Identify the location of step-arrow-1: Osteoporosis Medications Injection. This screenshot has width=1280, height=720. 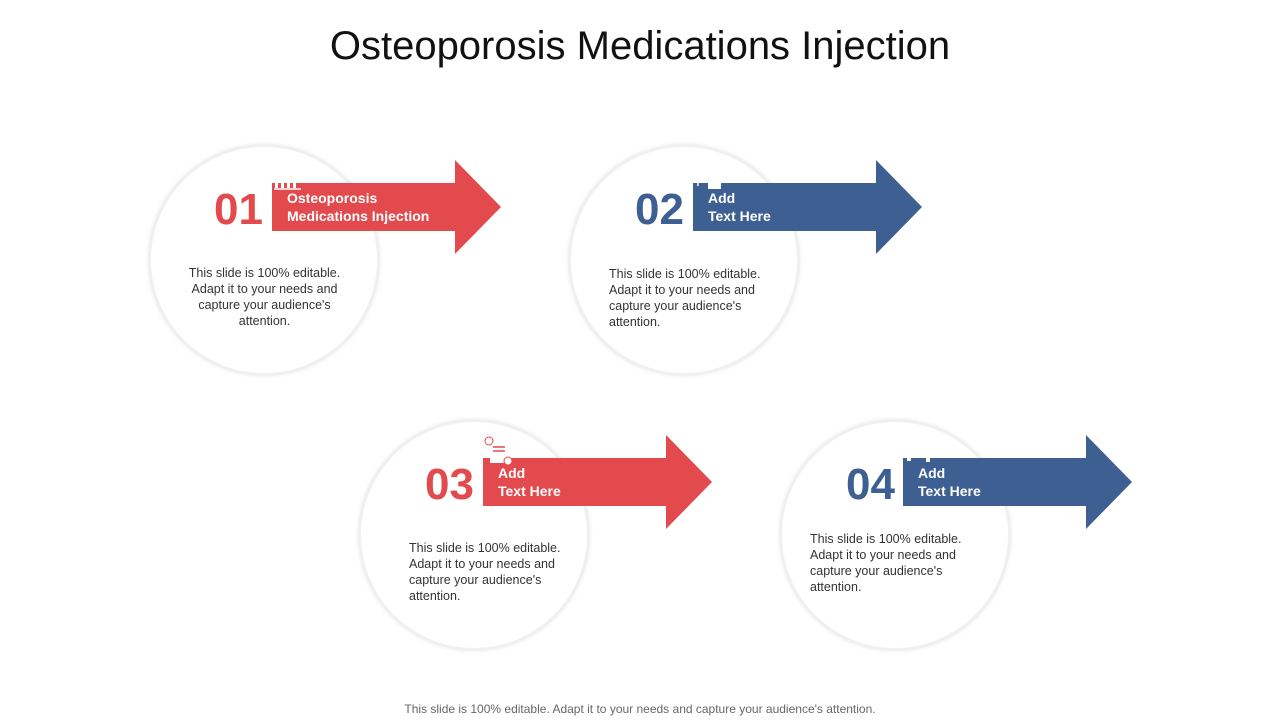
(387, 207).